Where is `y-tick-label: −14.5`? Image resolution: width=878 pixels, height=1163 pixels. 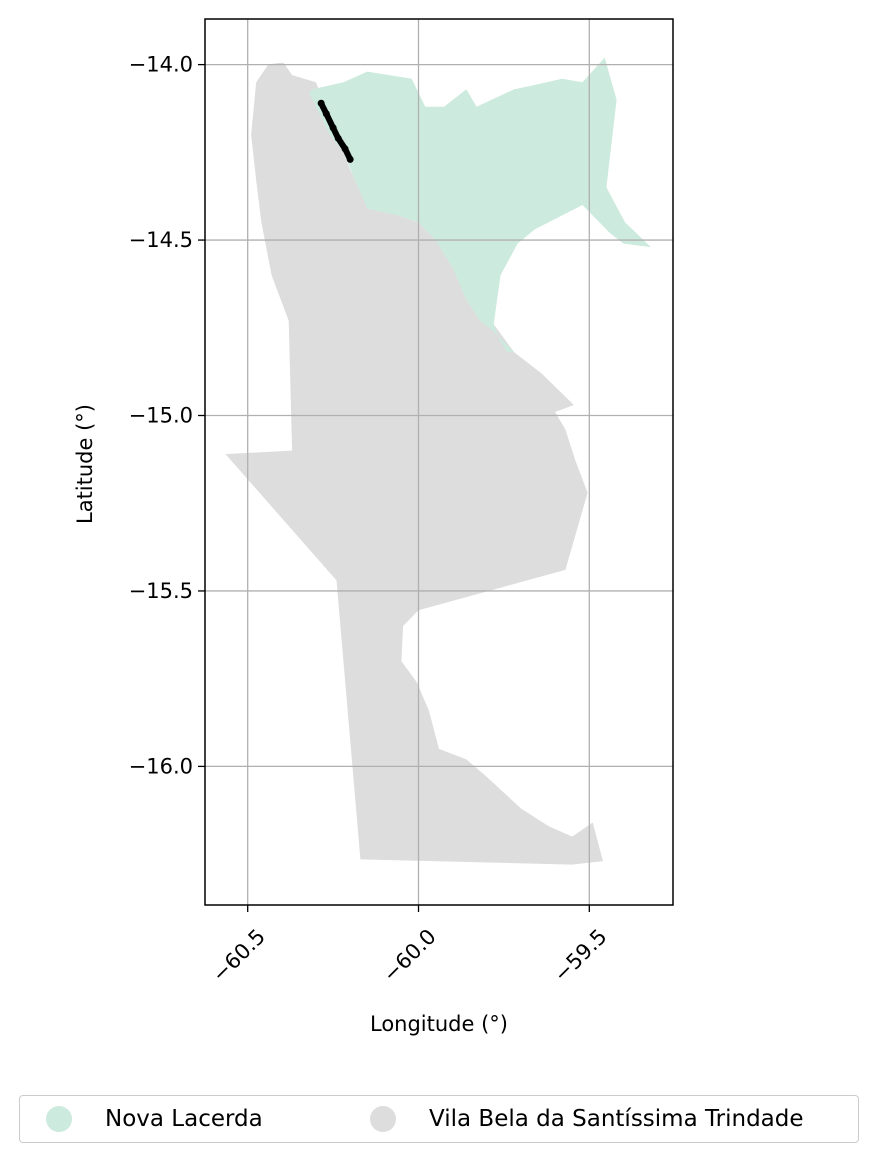 y-tick-label: −14.5 is located at coordinates (161, 240).